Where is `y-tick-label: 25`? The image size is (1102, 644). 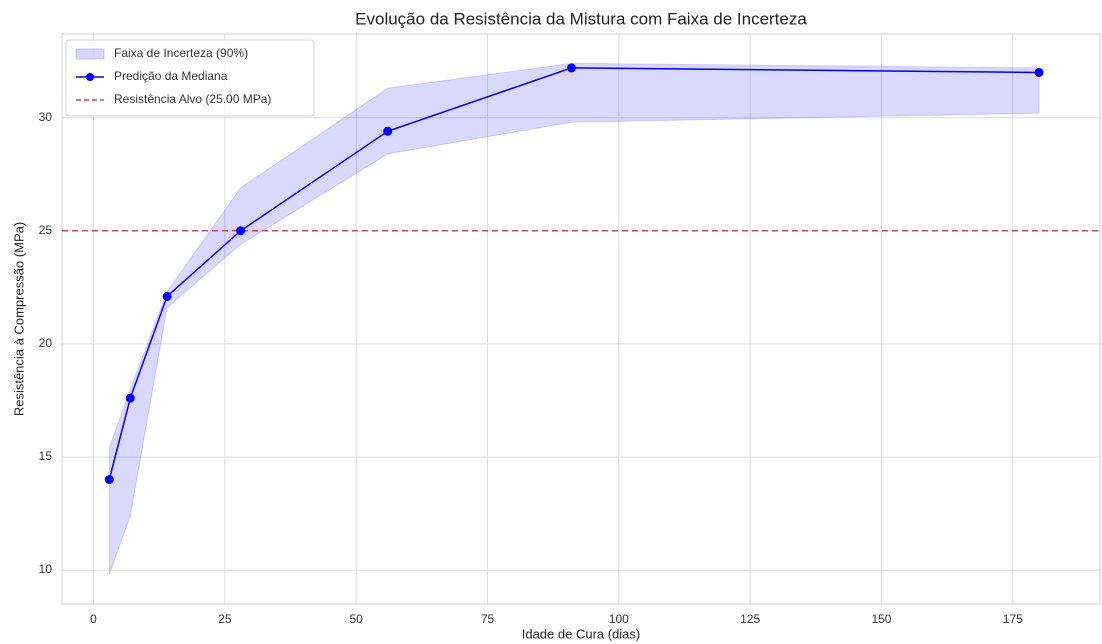
y-tick-label: 25 is located at coordinates (46, 230).